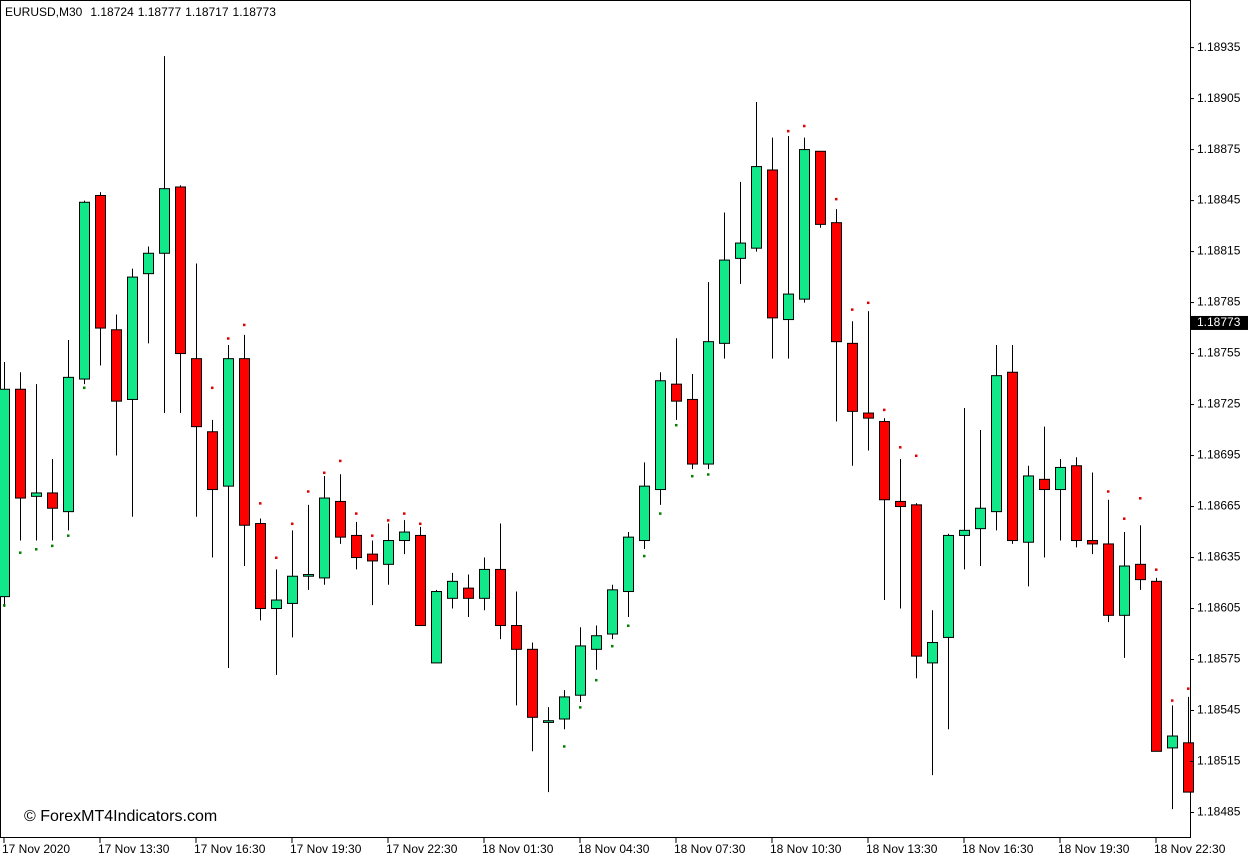 This screenshot has height=862, width=1254. I want to click on y-tick-label: 1.18605, so click(1219, 608).